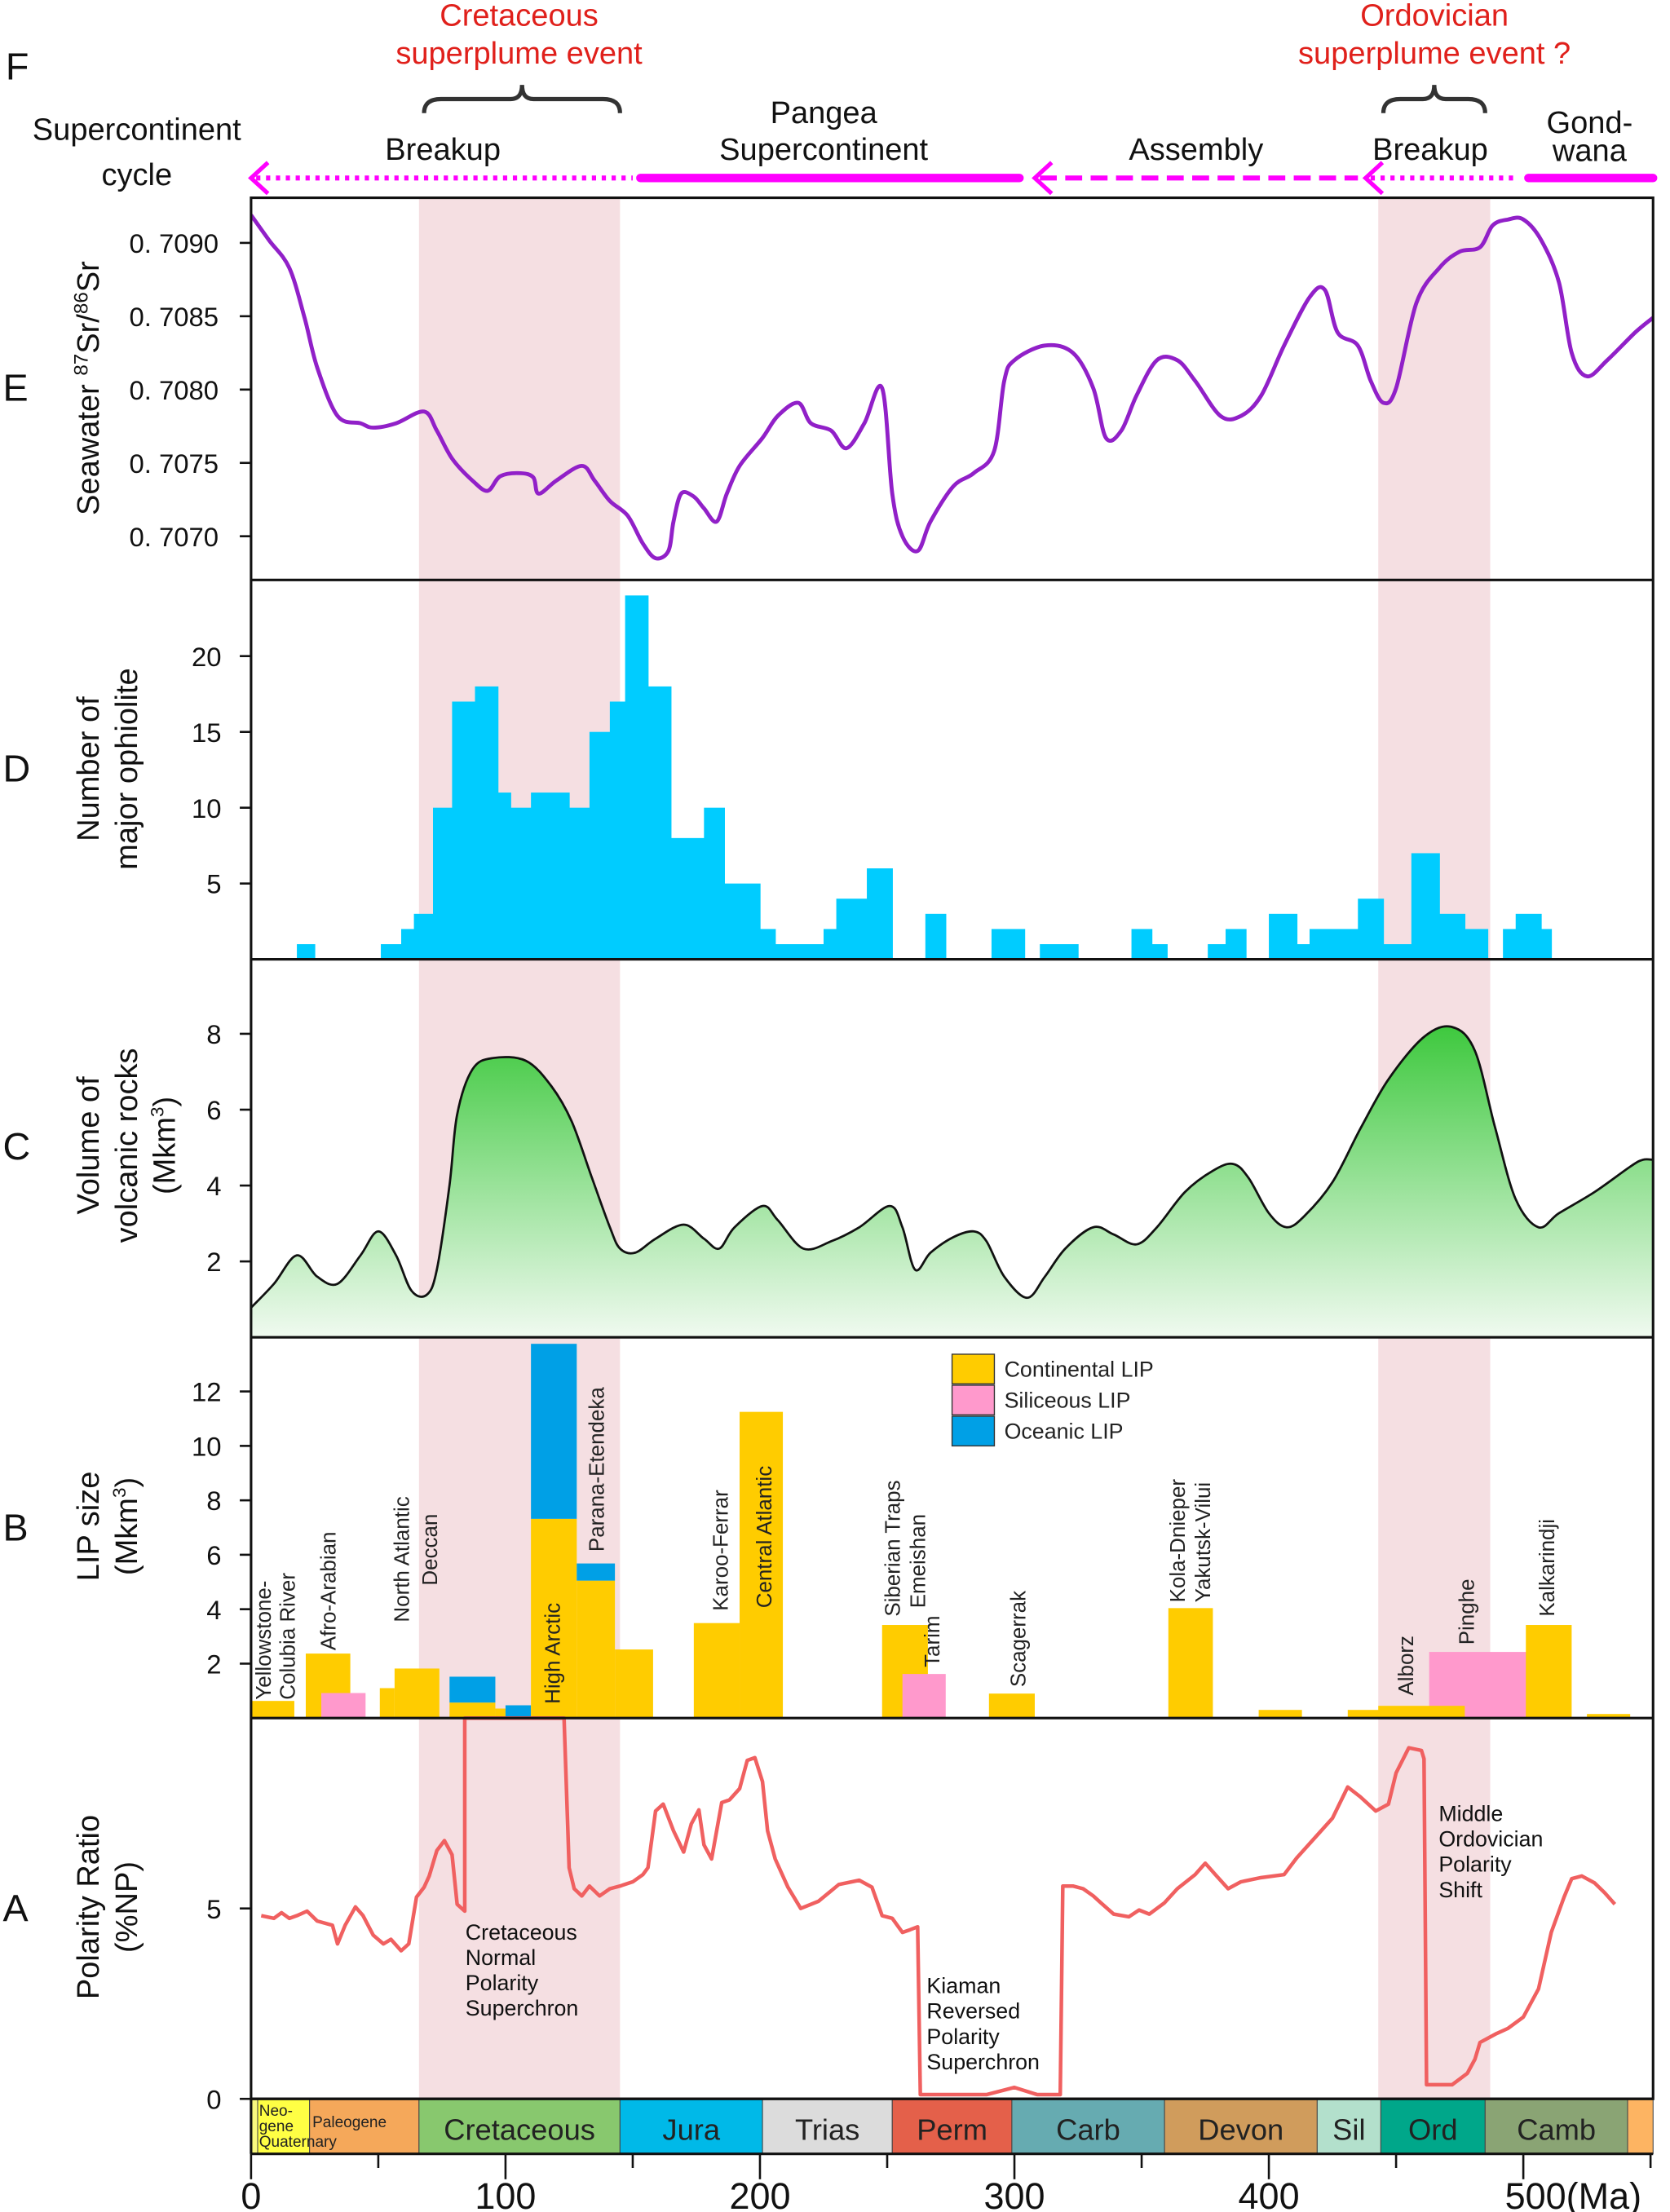  What do you see at coordinates (519, 16) in the screenshot?
I see `cretaceous-event-line1: Cretaceous` at bounding box center [519, 16].